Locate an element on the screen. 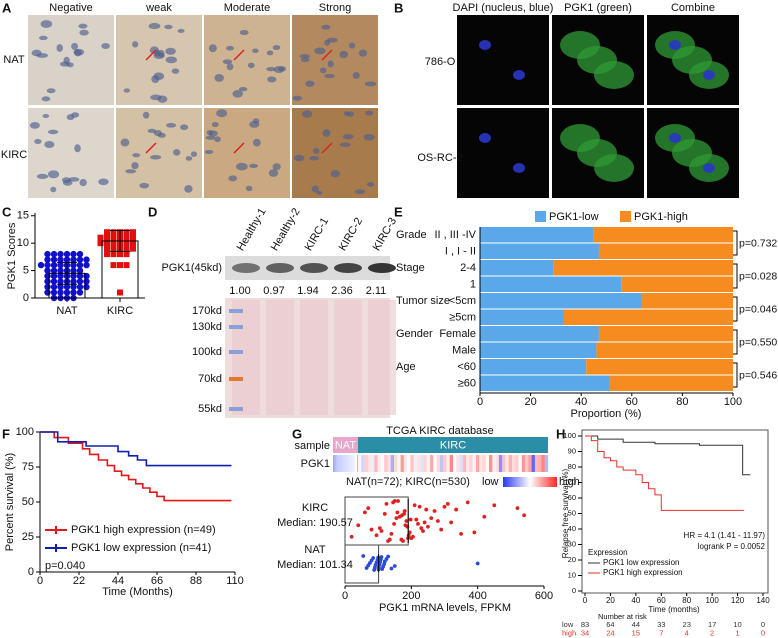  median-box is located at coordinates (376, 521).